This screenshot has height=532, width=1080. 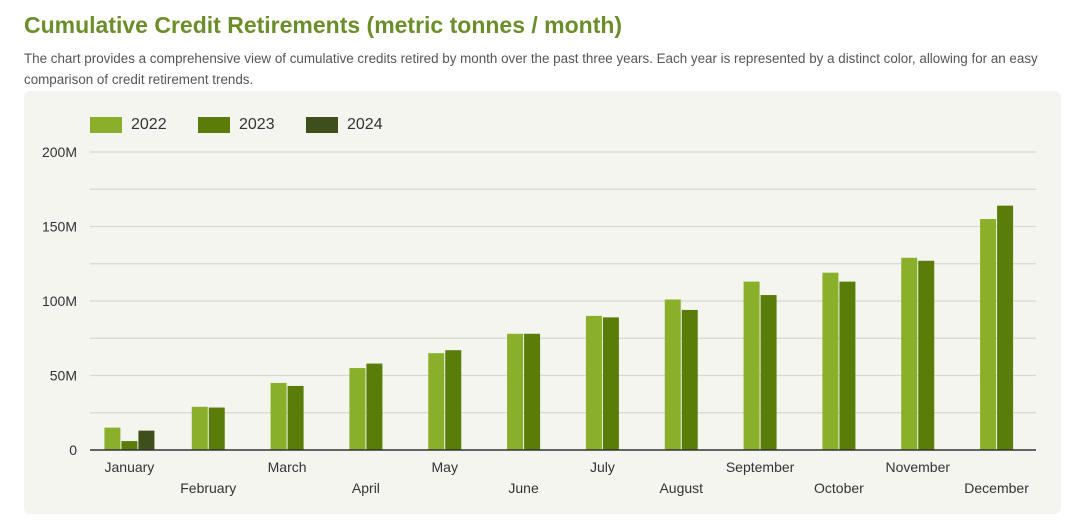 What do you see at coordinates (830, 361) in the screenshot?
I see `bar-2022-october` at bounding box center [830, 361].